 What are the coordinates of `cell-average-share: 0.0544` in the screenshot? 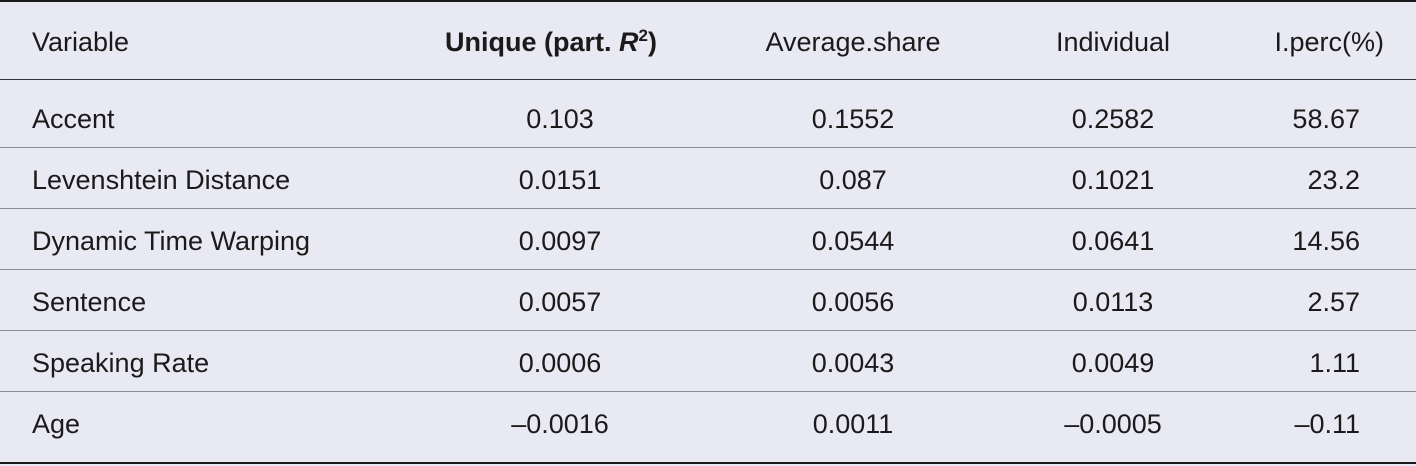 It's located at (853, 241).